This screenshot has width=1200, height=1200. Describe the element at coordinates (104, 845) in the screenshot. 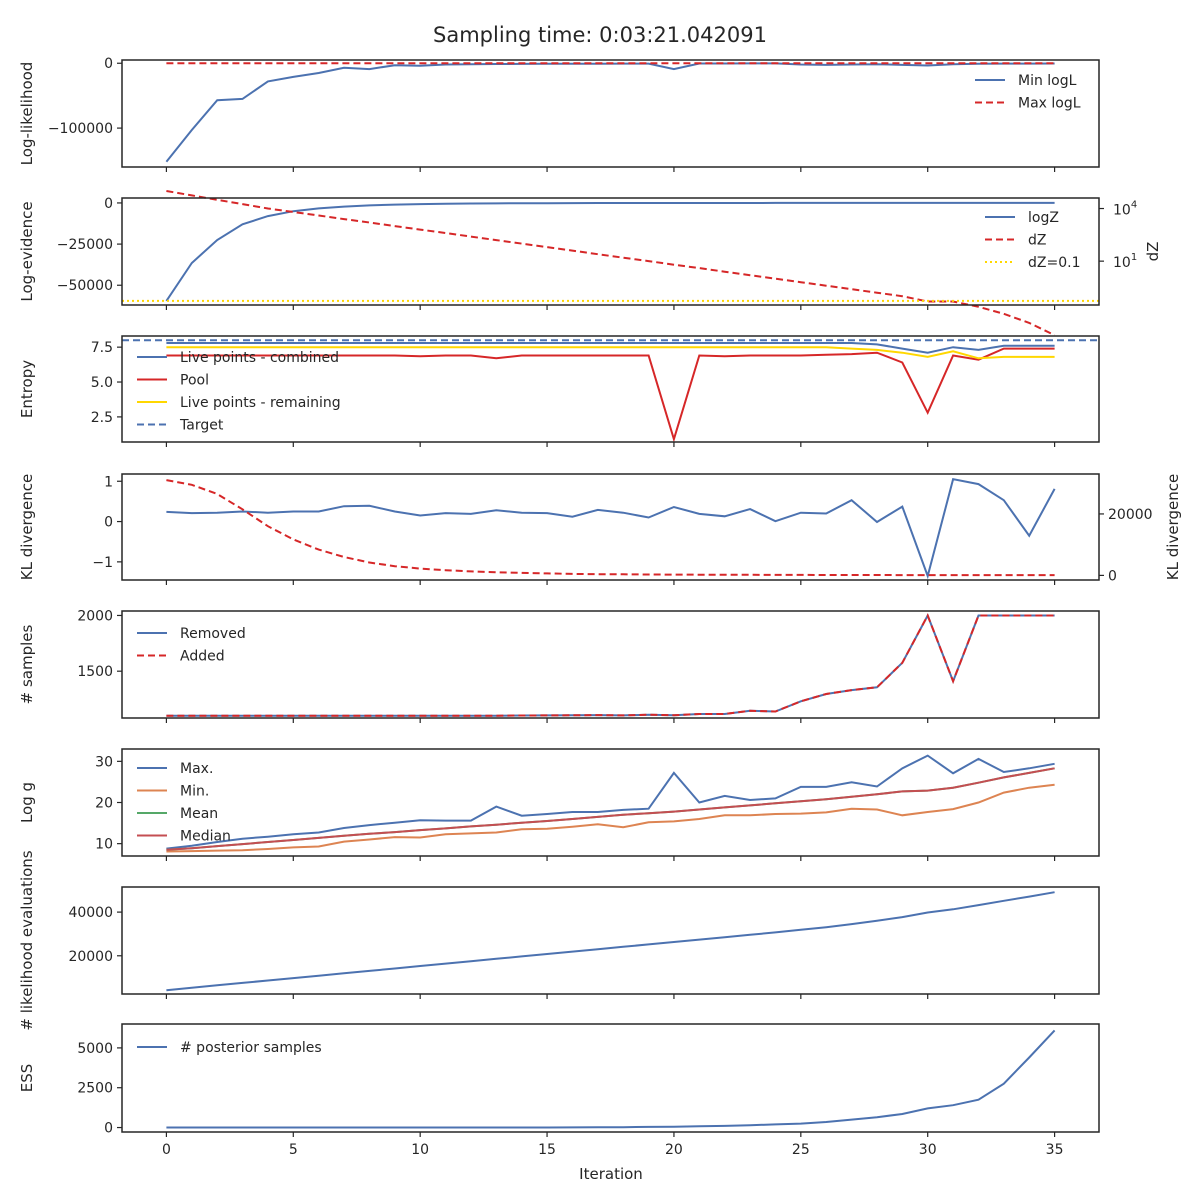

I see `y-tick-label: 10` at that location.